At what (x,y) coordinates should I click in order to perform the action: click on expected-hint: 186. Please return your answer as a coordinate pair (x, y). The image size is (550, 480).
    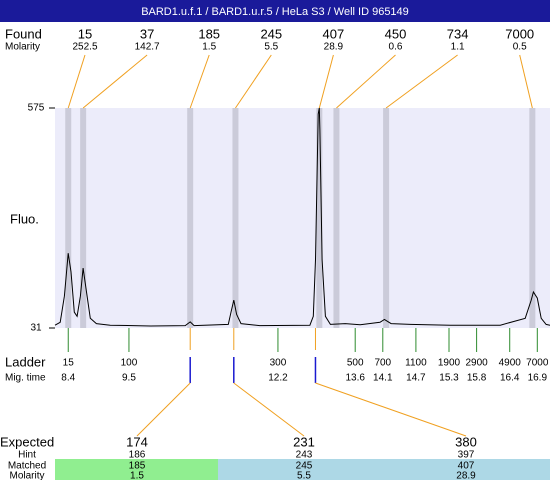
    Looking at the image, I should click on (137, 455).